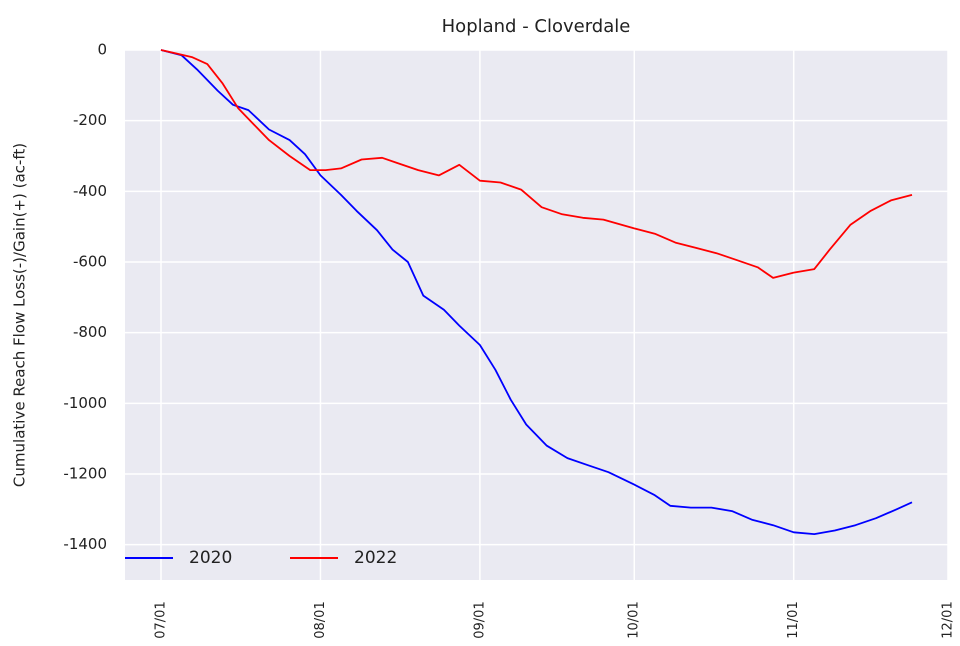 The height and width of the screenshot is (646, 960). I want to click on y-tick-label: -800, so click(90, 332).